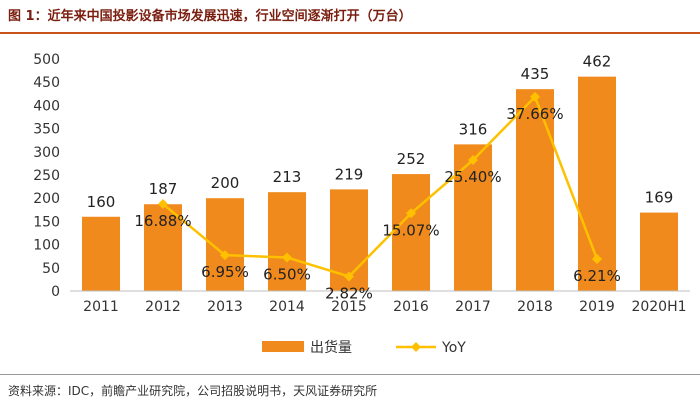  Describe the element at coordinates (350, 33) in the screenshot. I see `title-divider` at that location.